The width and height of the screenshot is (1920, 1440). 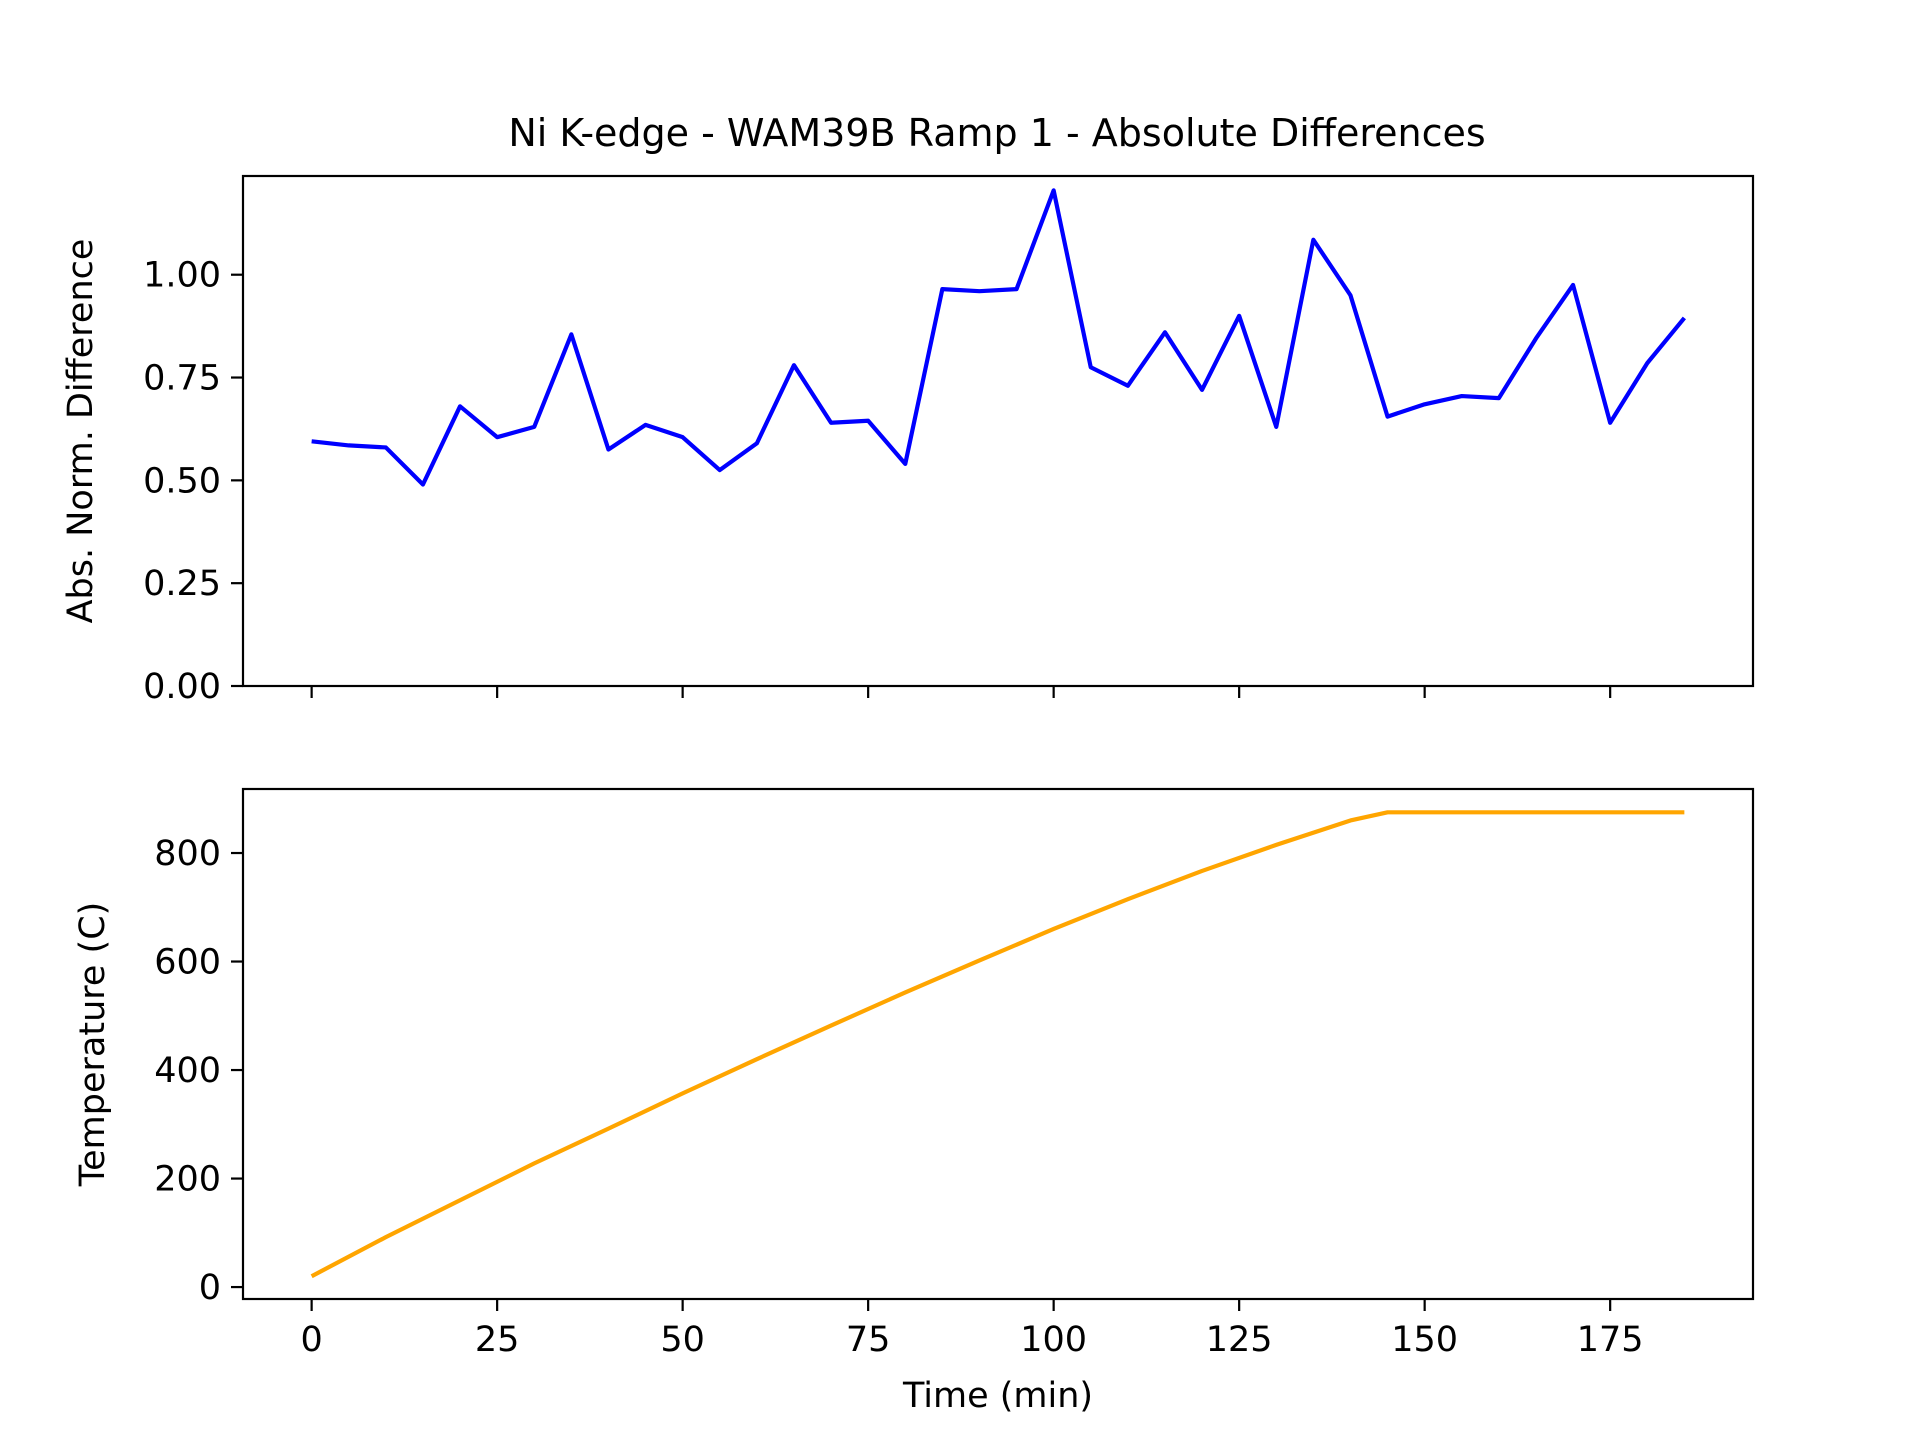 I want to click on top-y-tick-label: 0.25, so click(x=182, y=584).